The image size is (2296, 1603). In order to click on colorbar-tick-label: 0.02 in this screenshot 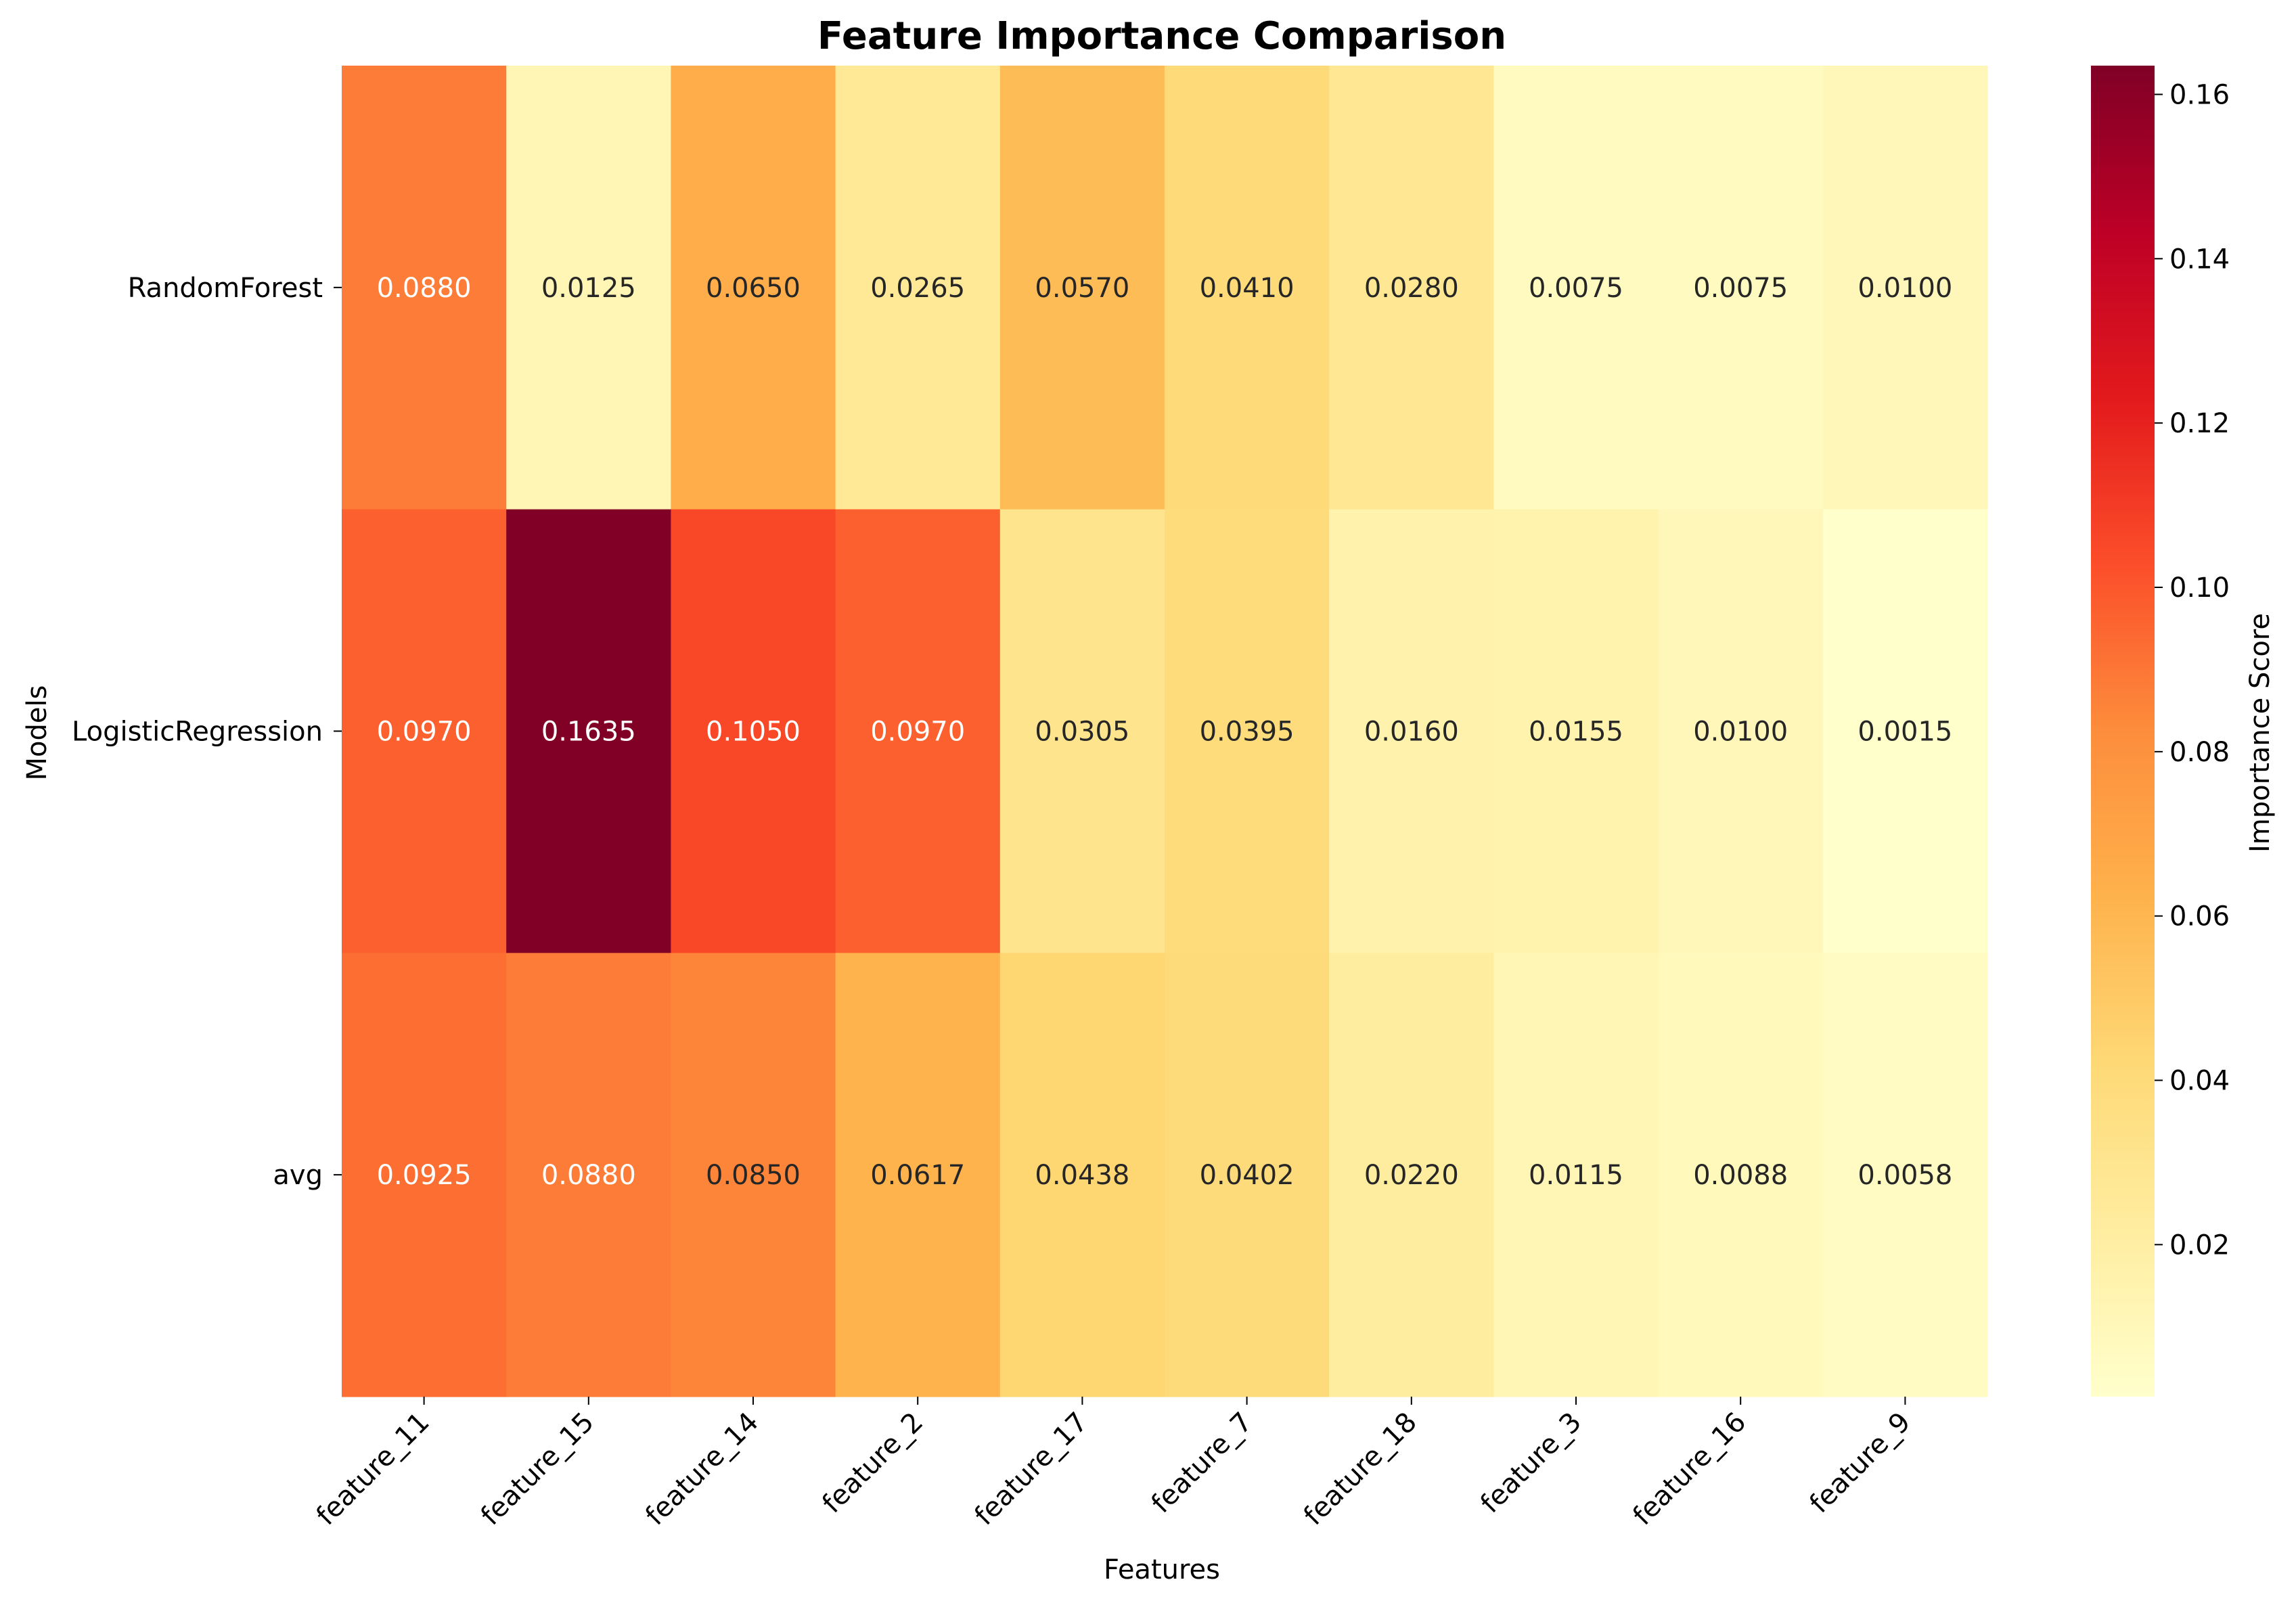, I will do `click(2199, 1245)`.